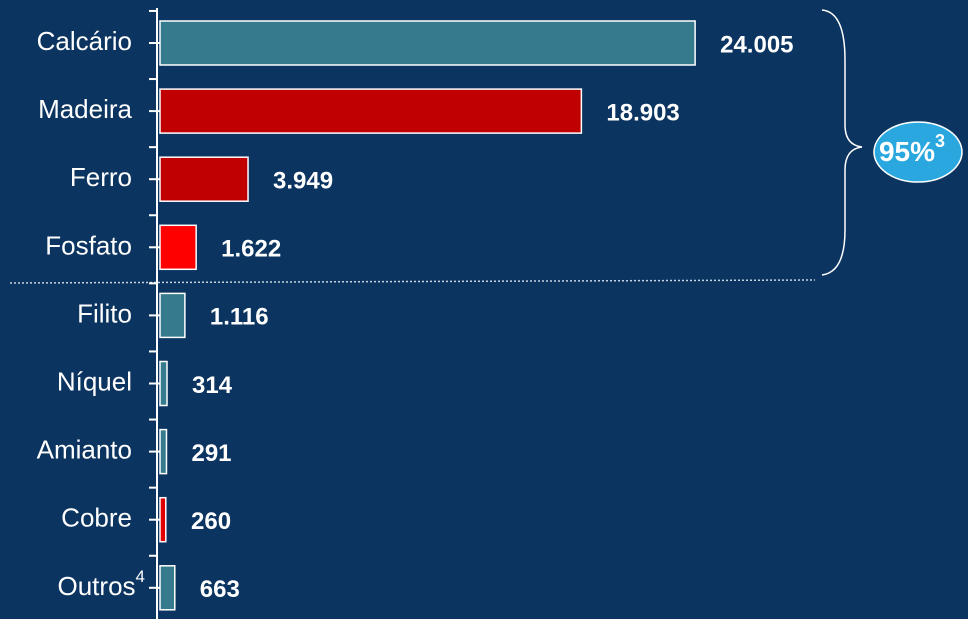 The image size is (968, 619). I want to click on value-label: 18.903, so click(642, 112).